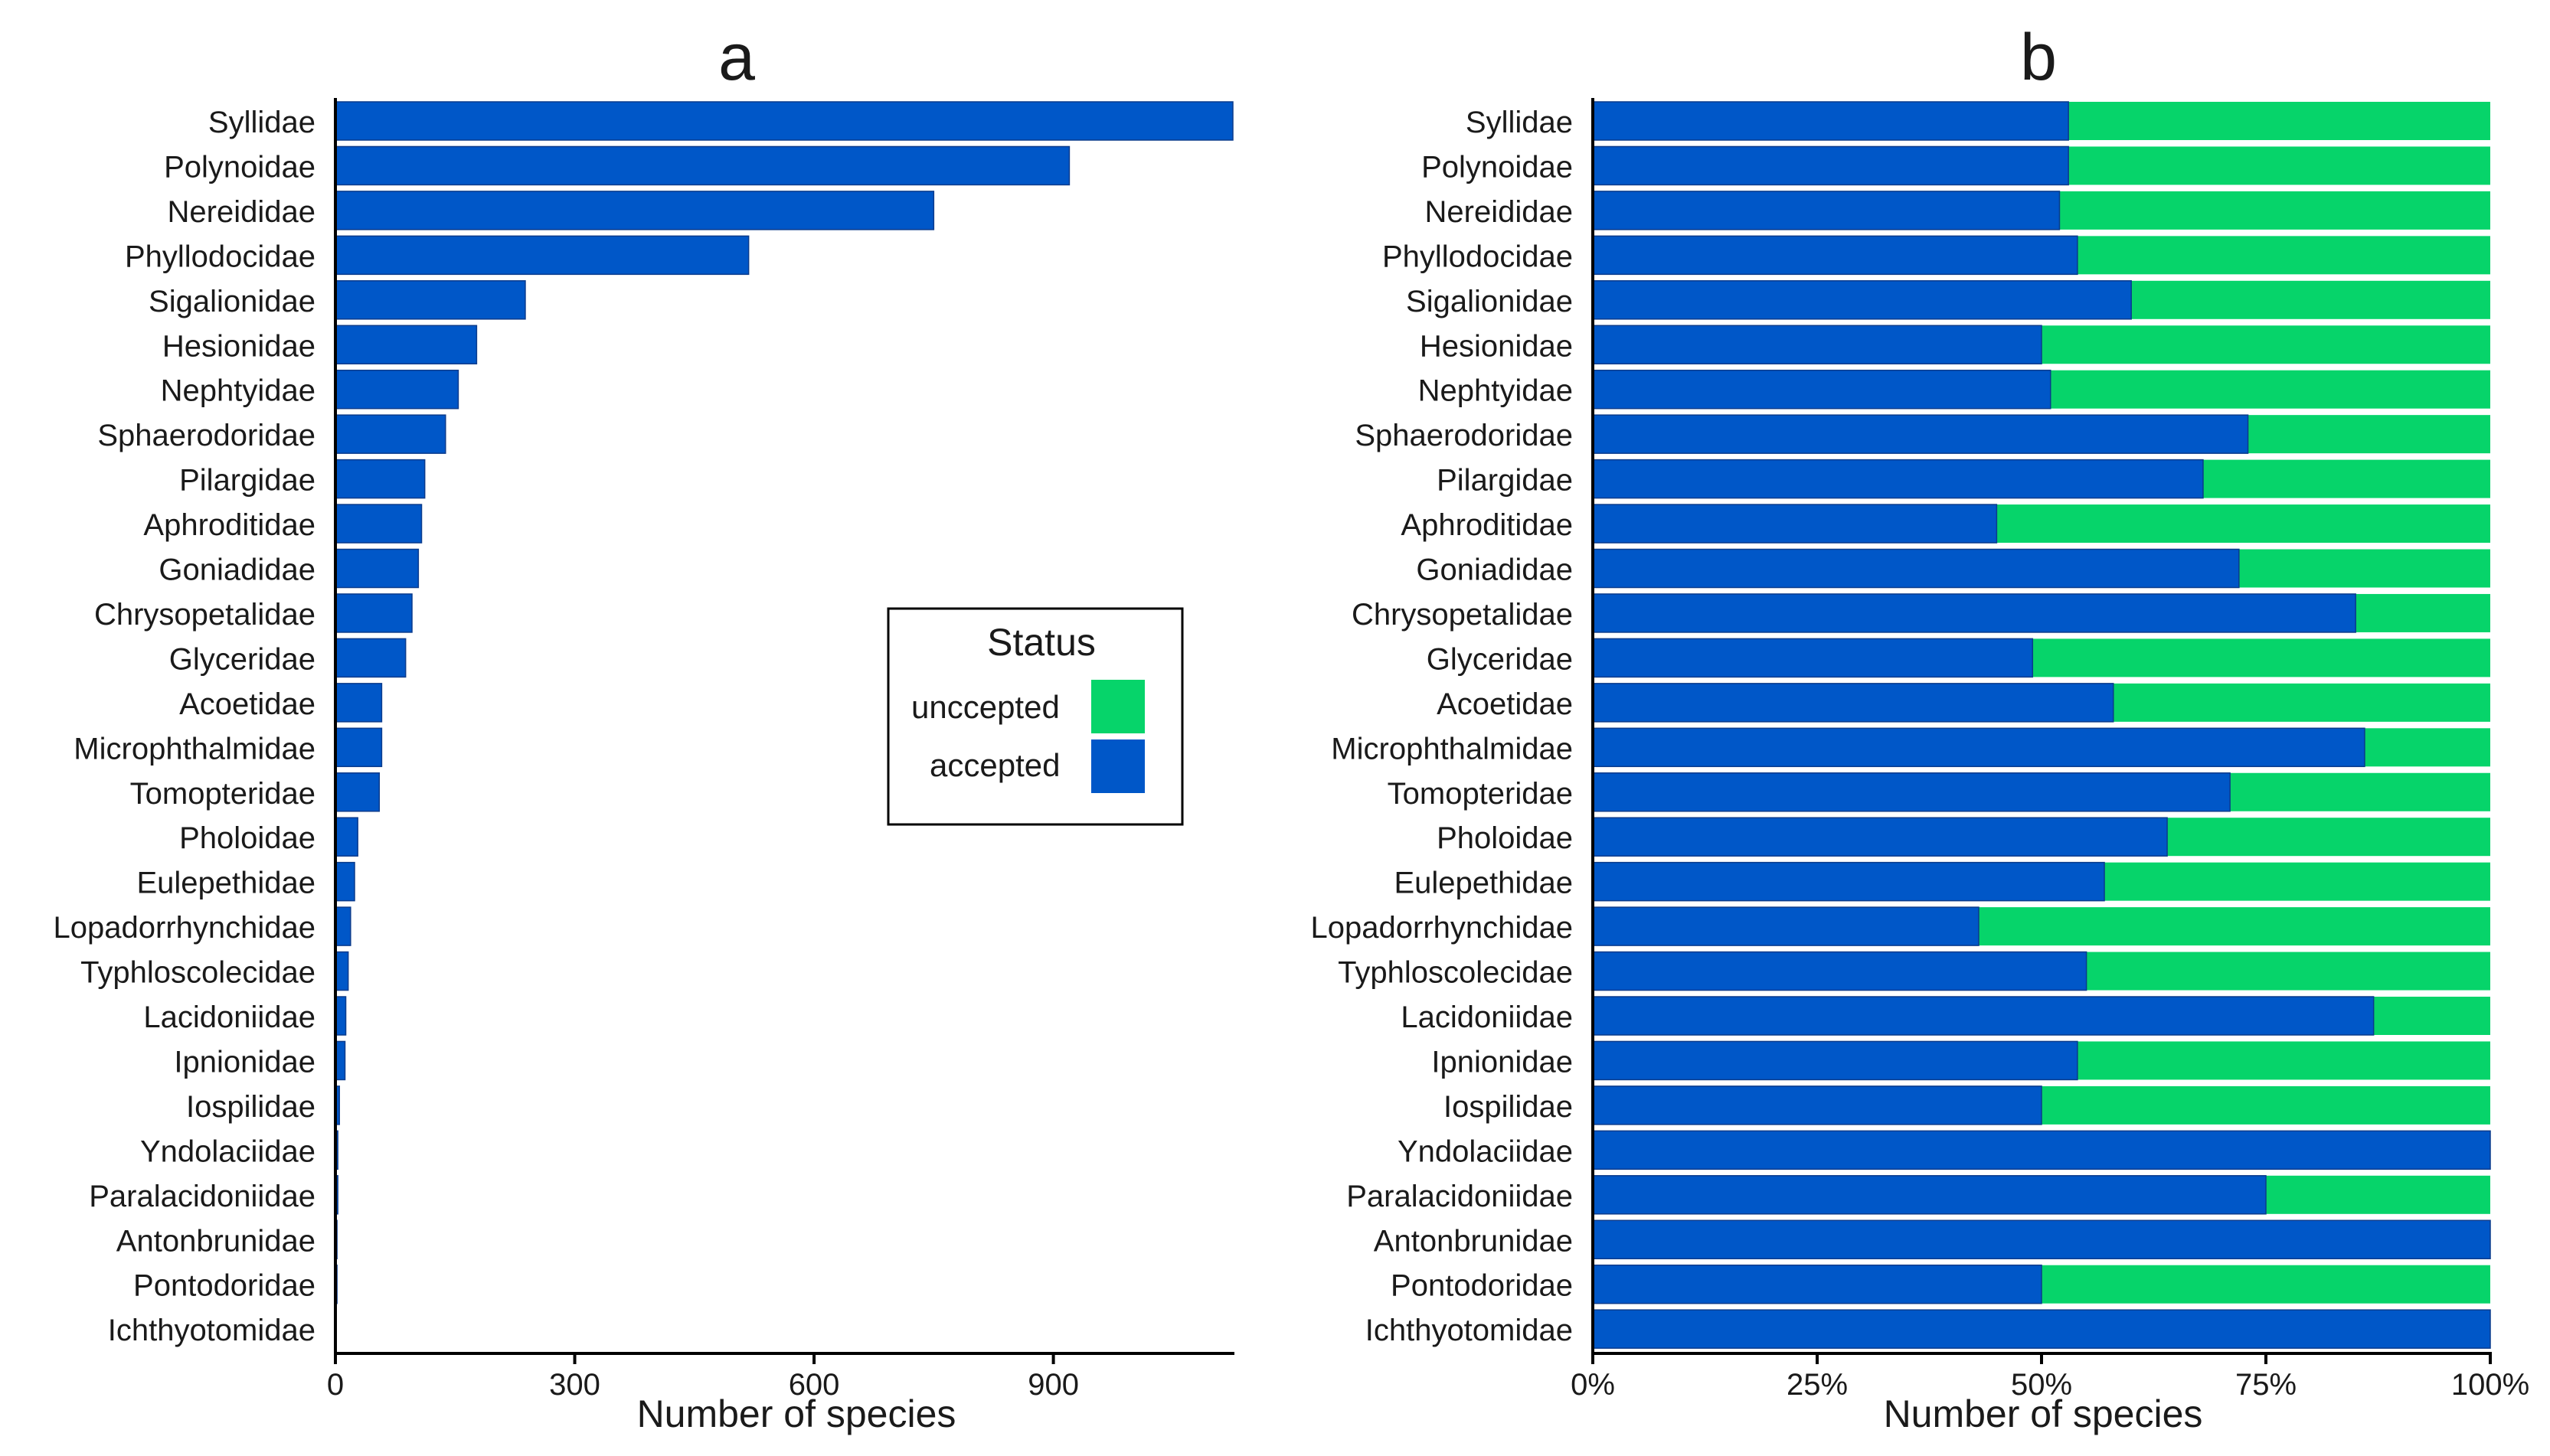  I want to click on bar-a-lopadorrhynchidae, so click(343, 926).